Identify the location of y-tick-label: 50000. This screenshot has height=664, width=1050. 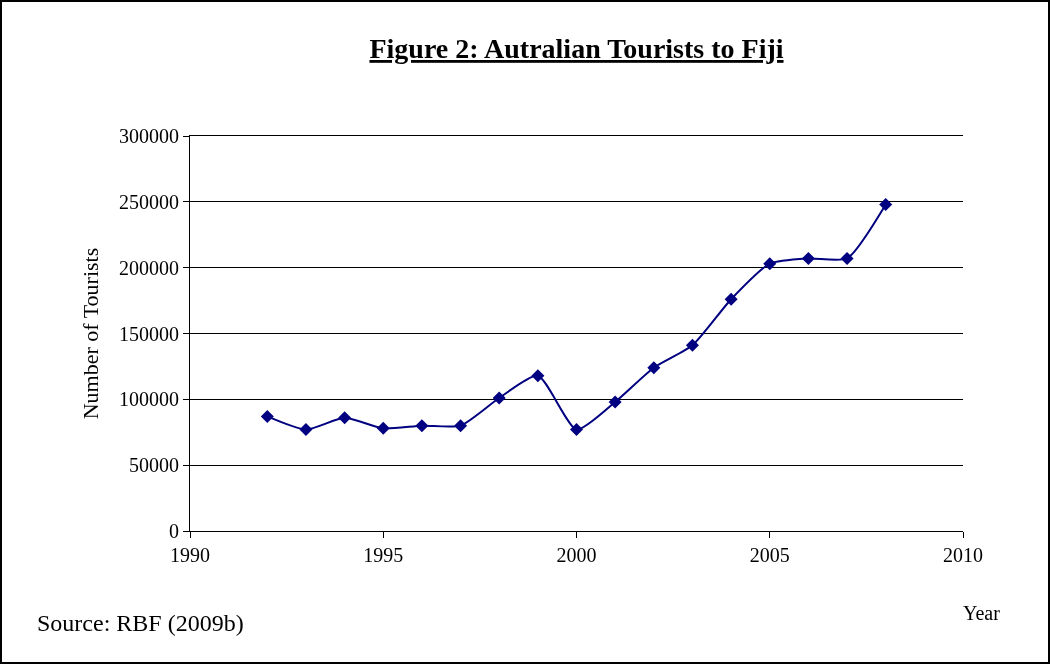
(154, 465).